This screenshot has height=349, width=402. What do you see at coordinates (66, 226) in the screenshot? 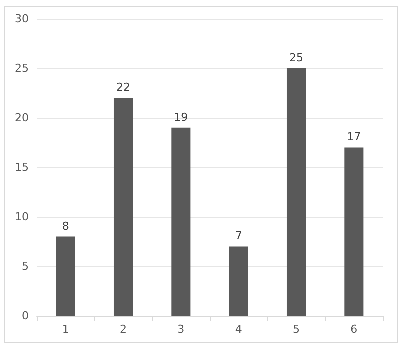
I see `data-label: 8` at bounding box center [66, 226].